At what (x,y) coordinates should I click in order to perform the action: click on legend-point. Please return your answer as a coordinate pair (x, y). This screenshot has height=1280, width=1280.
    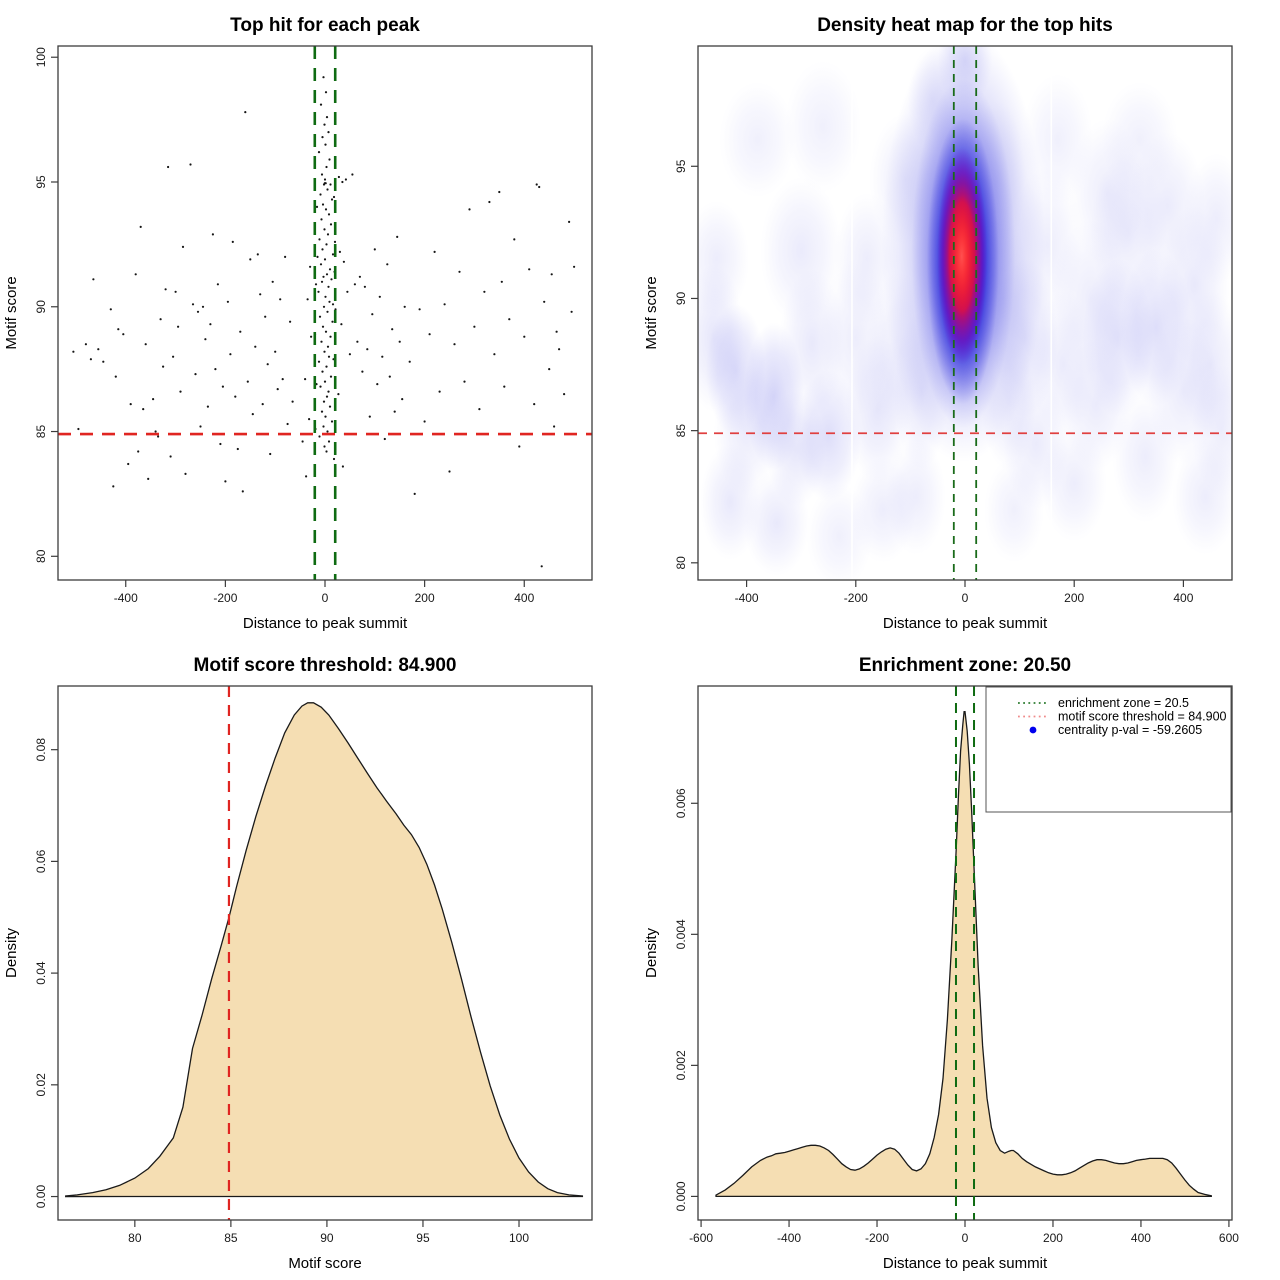
    Looking at the image, I should click on (1033, 730).